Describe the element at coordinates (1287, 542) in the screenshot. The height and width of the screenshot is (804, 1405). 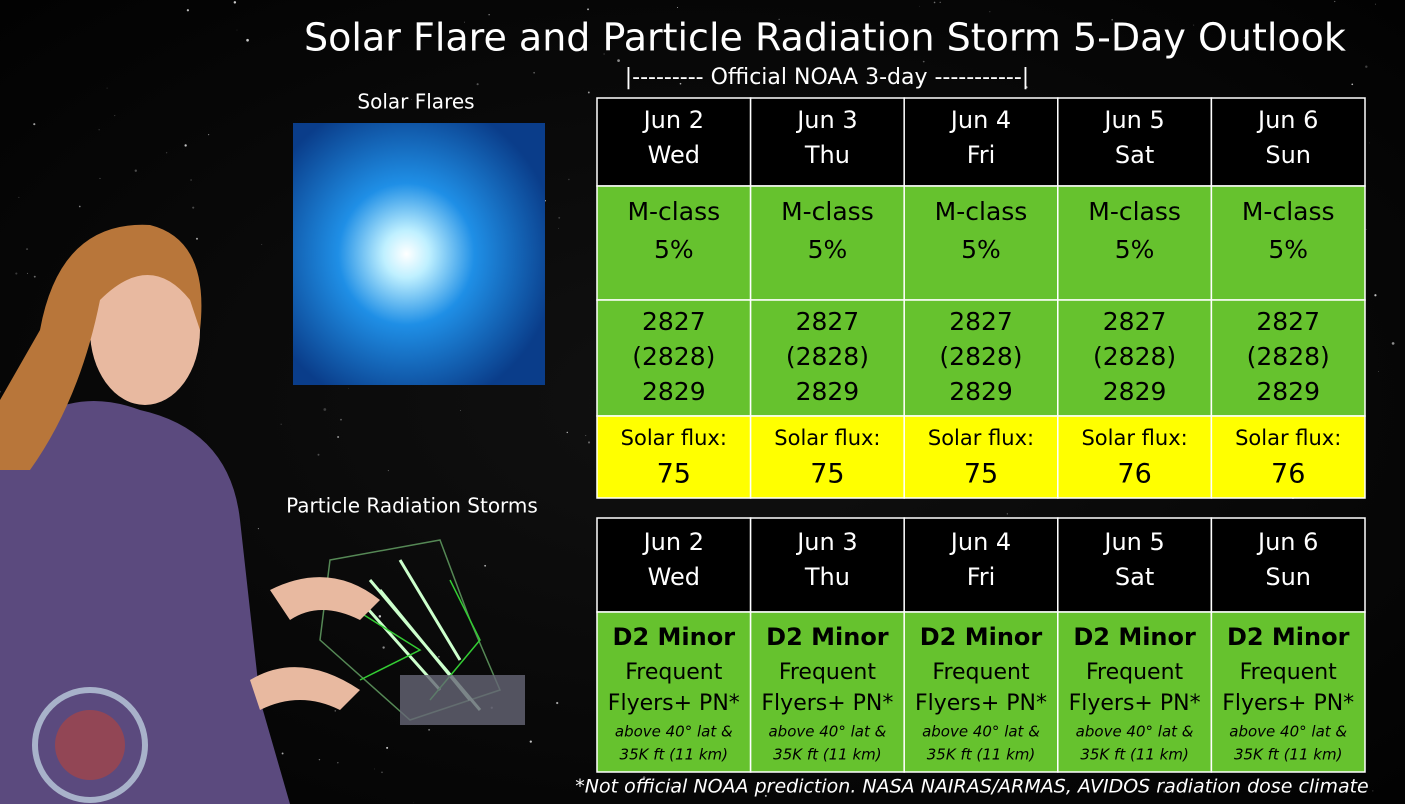
I see `cell-text: Jun 6` at that location.